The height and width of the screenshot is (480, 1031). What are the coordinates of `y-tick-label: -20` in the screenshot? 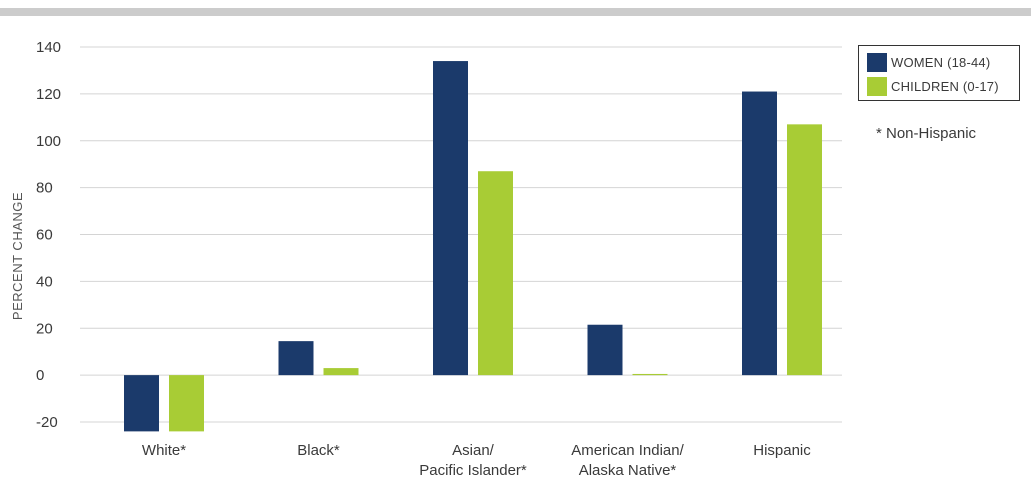 It's located at (47, 422).